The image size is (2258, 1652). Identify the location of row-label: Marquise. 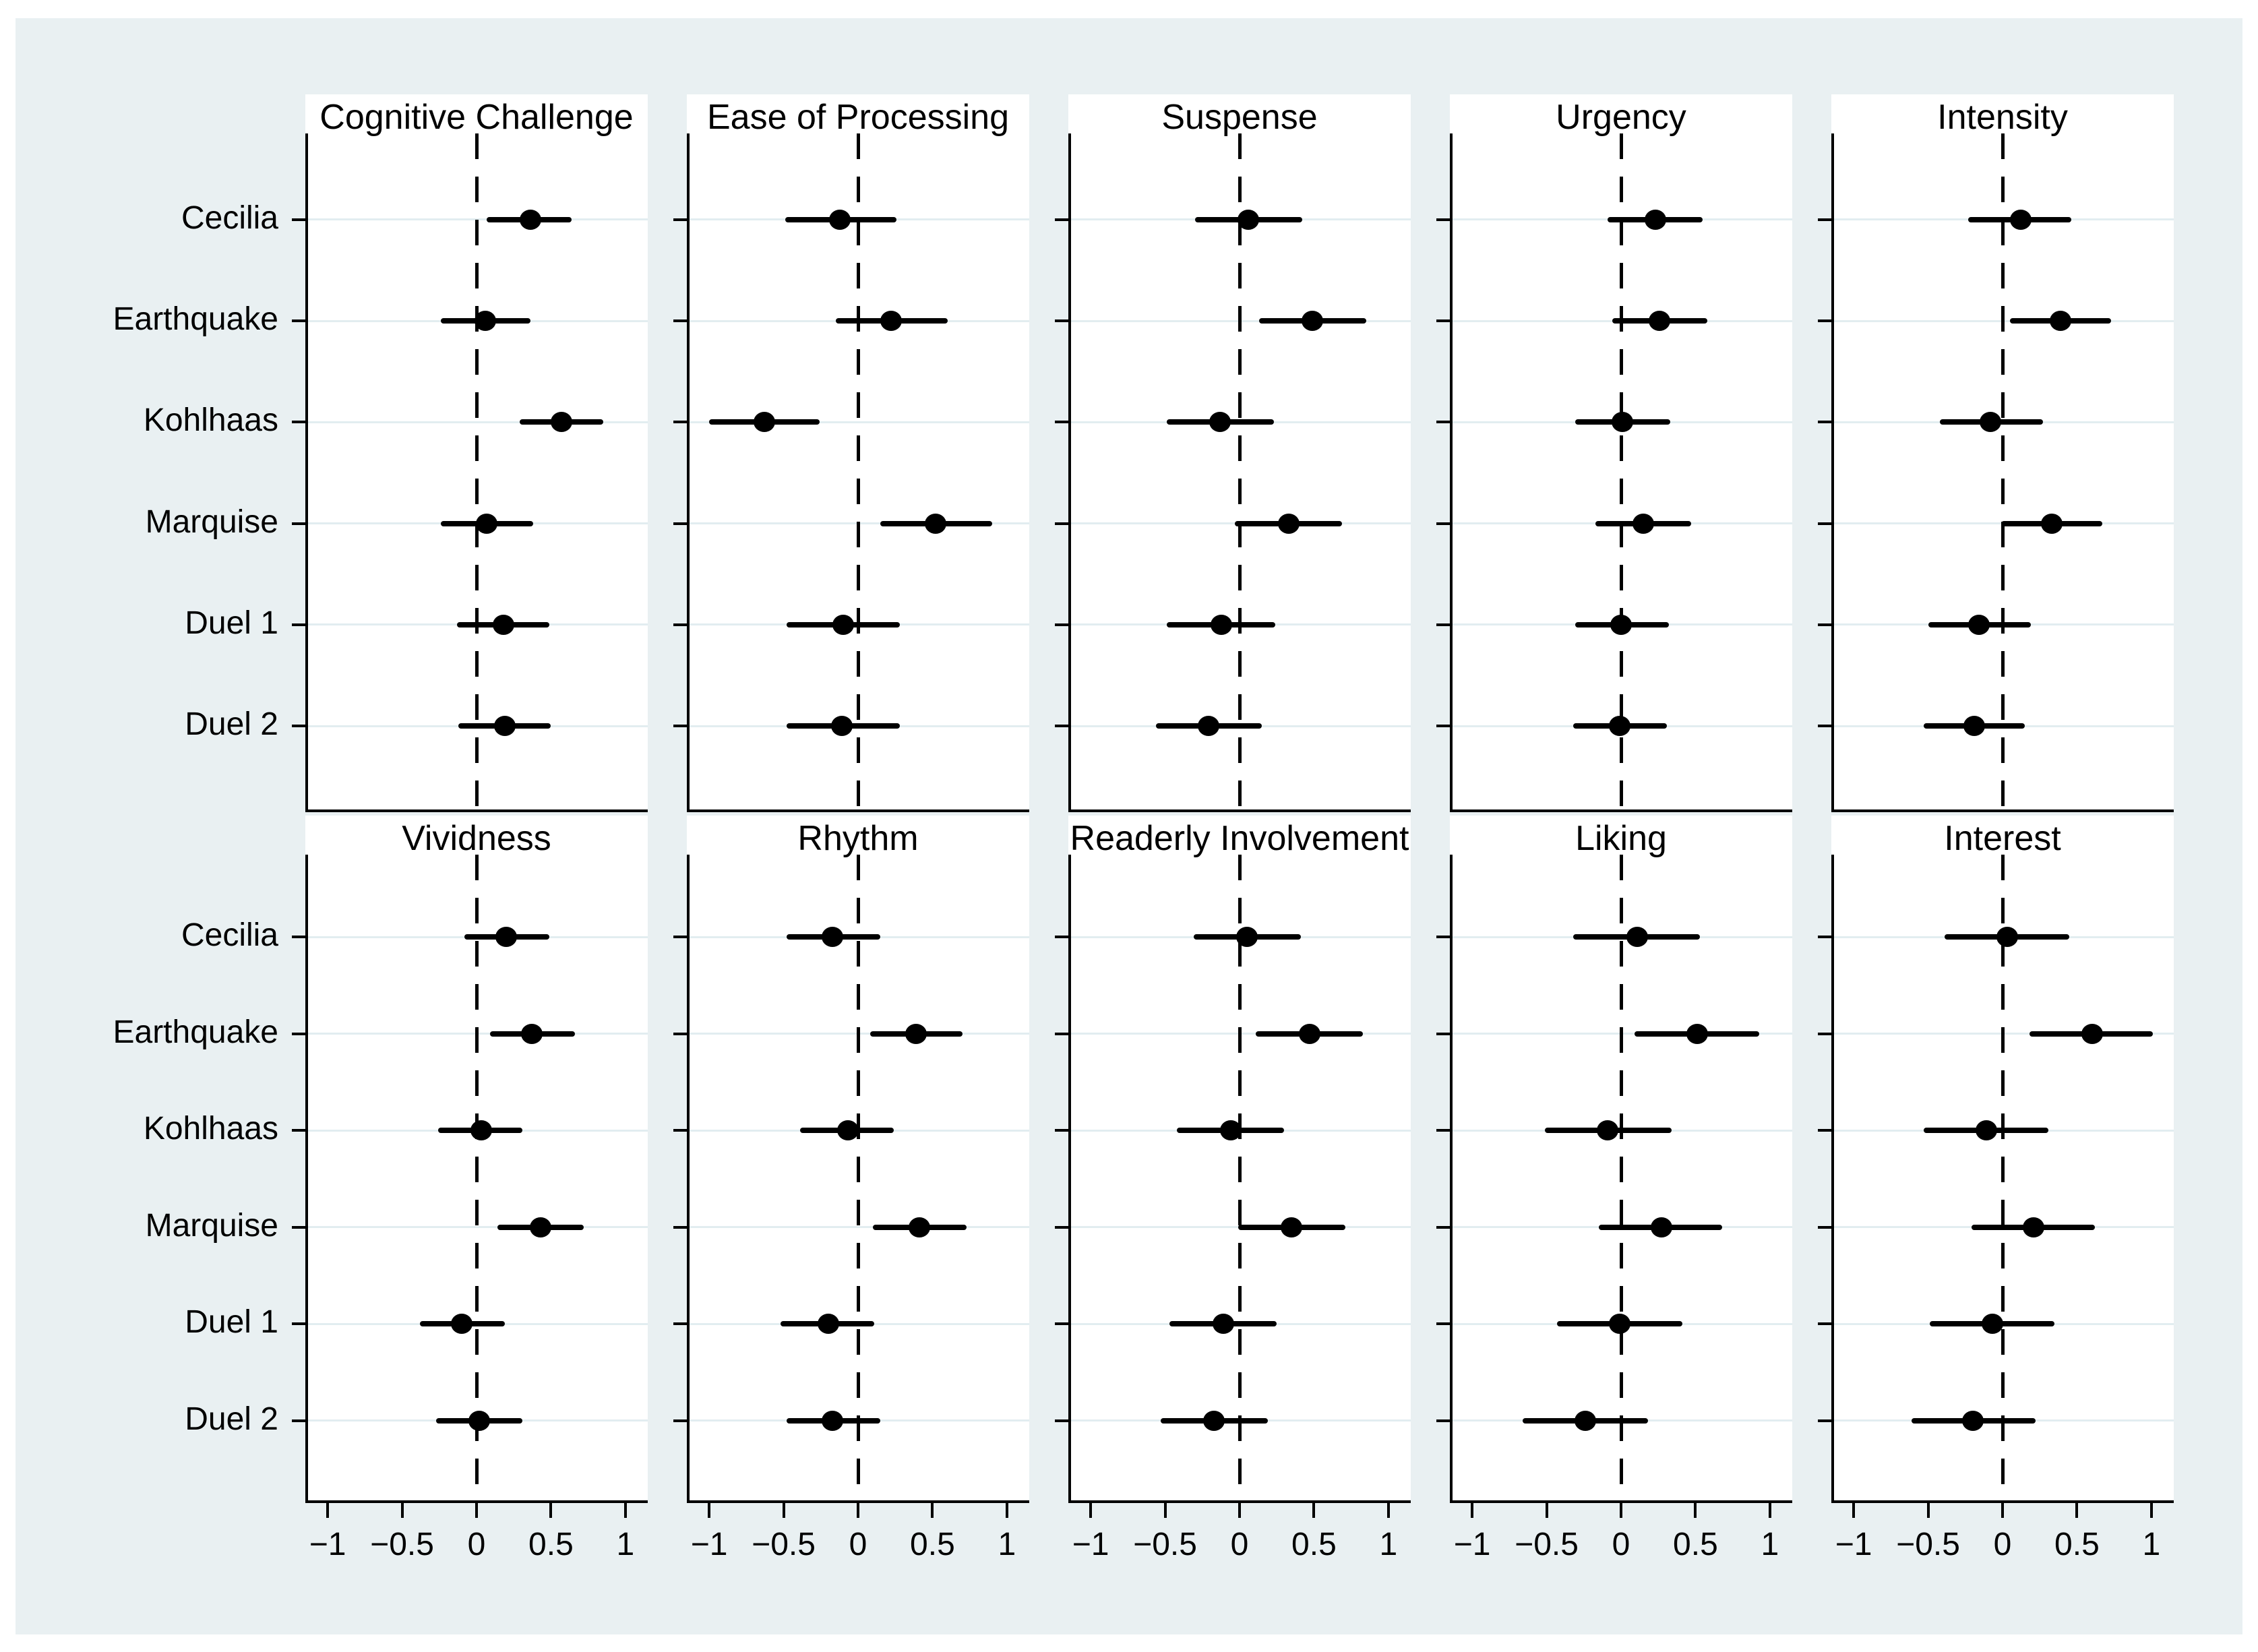
(211, 521).